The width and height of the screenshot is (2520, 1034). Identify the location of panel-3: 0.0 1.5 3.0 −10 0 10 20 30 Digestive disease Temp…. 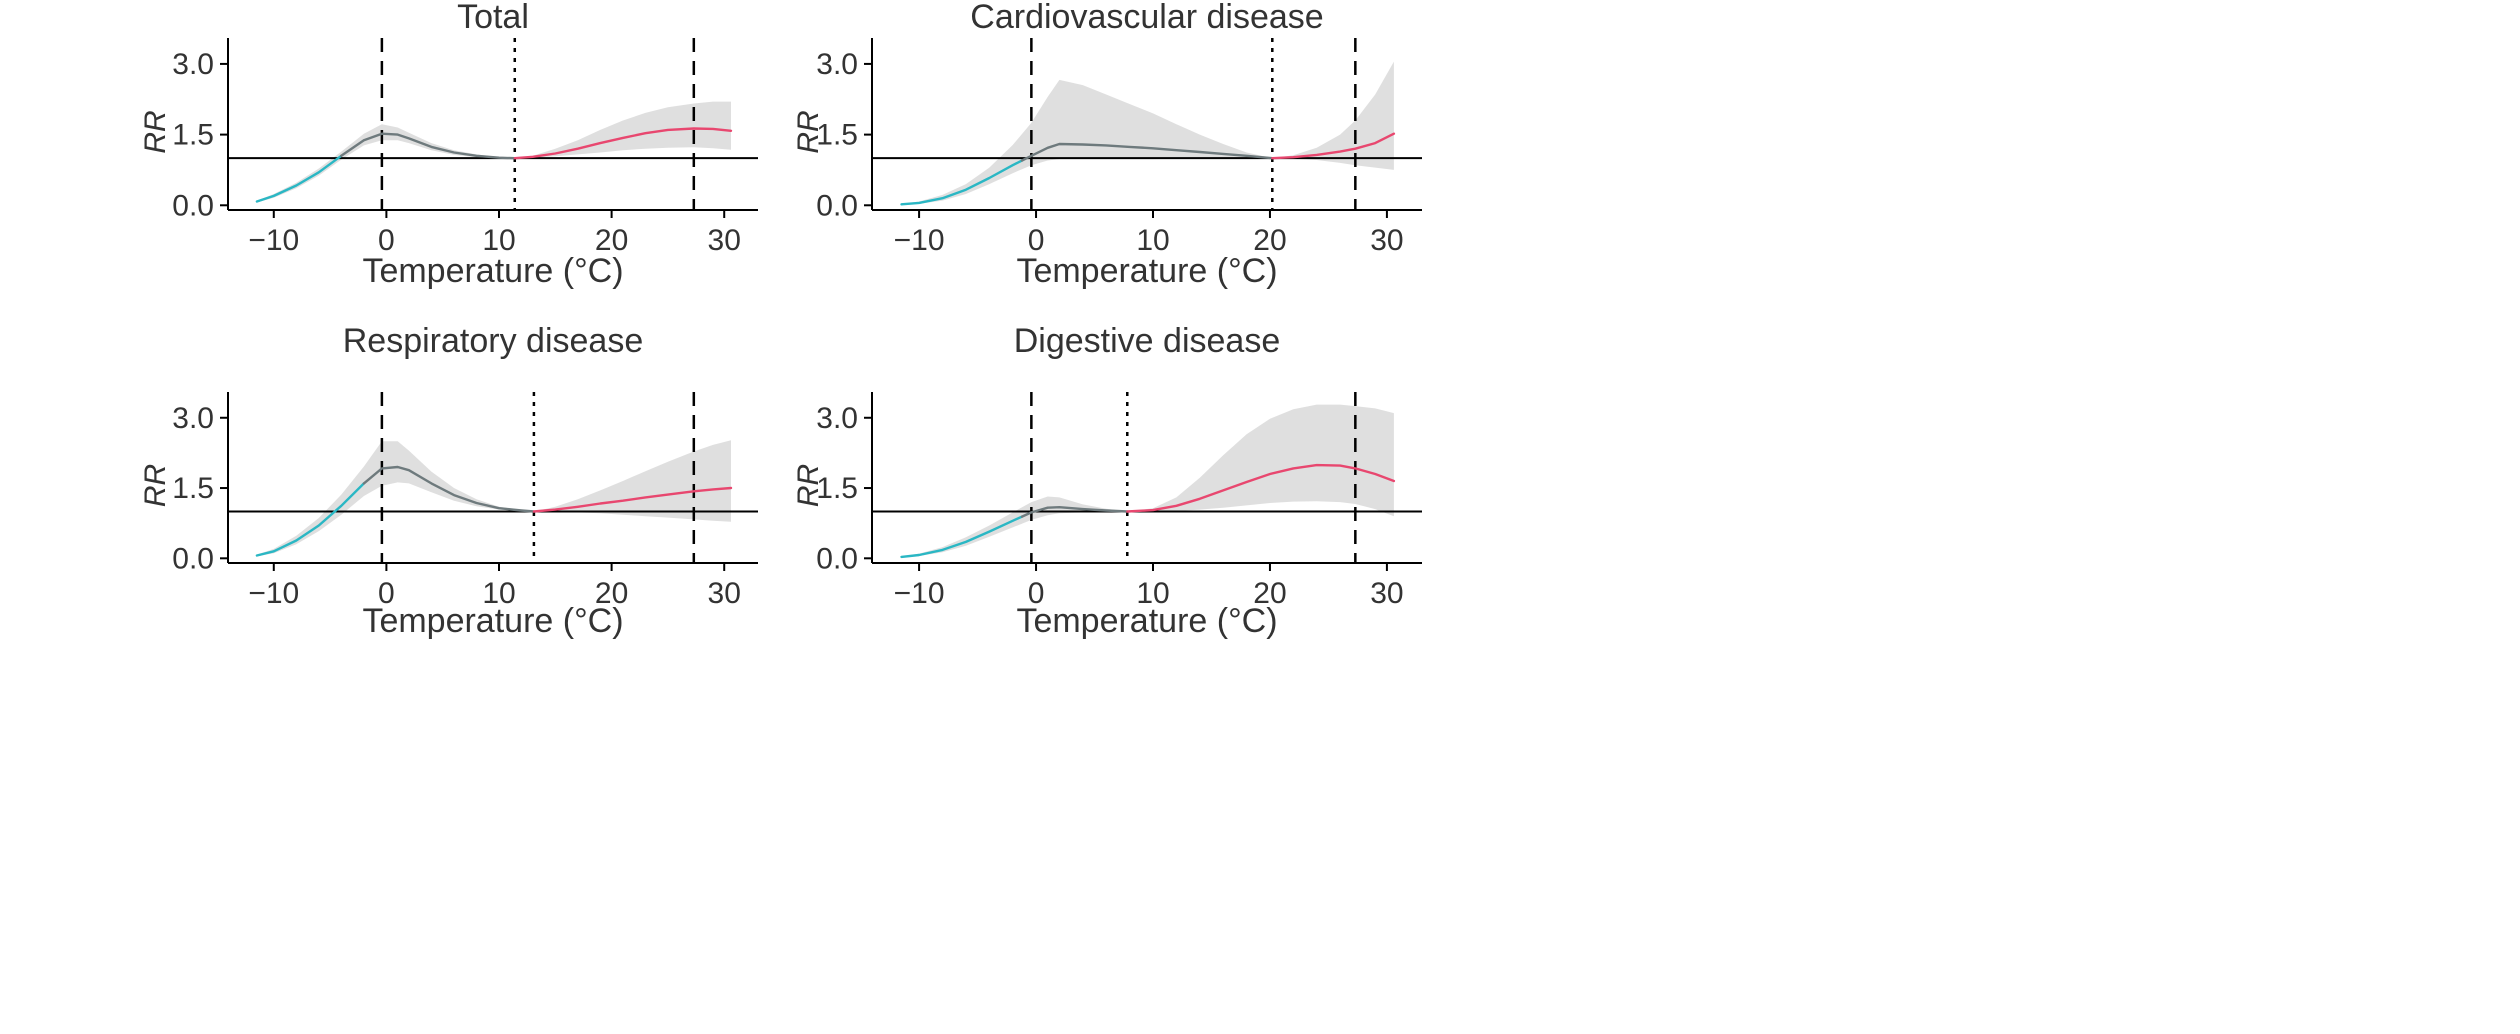
(1107, 481).